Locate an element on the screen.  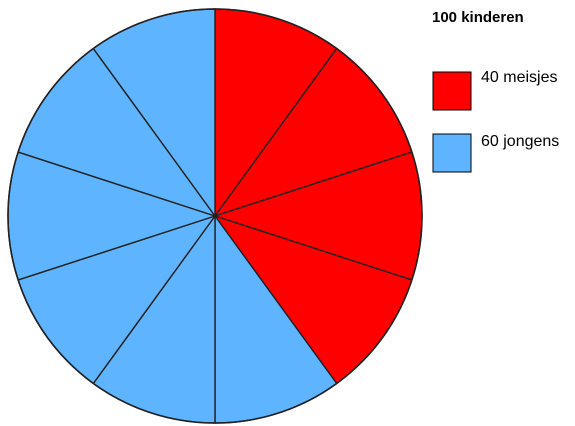
legend-swatch-jongens is located at coordinates (452, 153).